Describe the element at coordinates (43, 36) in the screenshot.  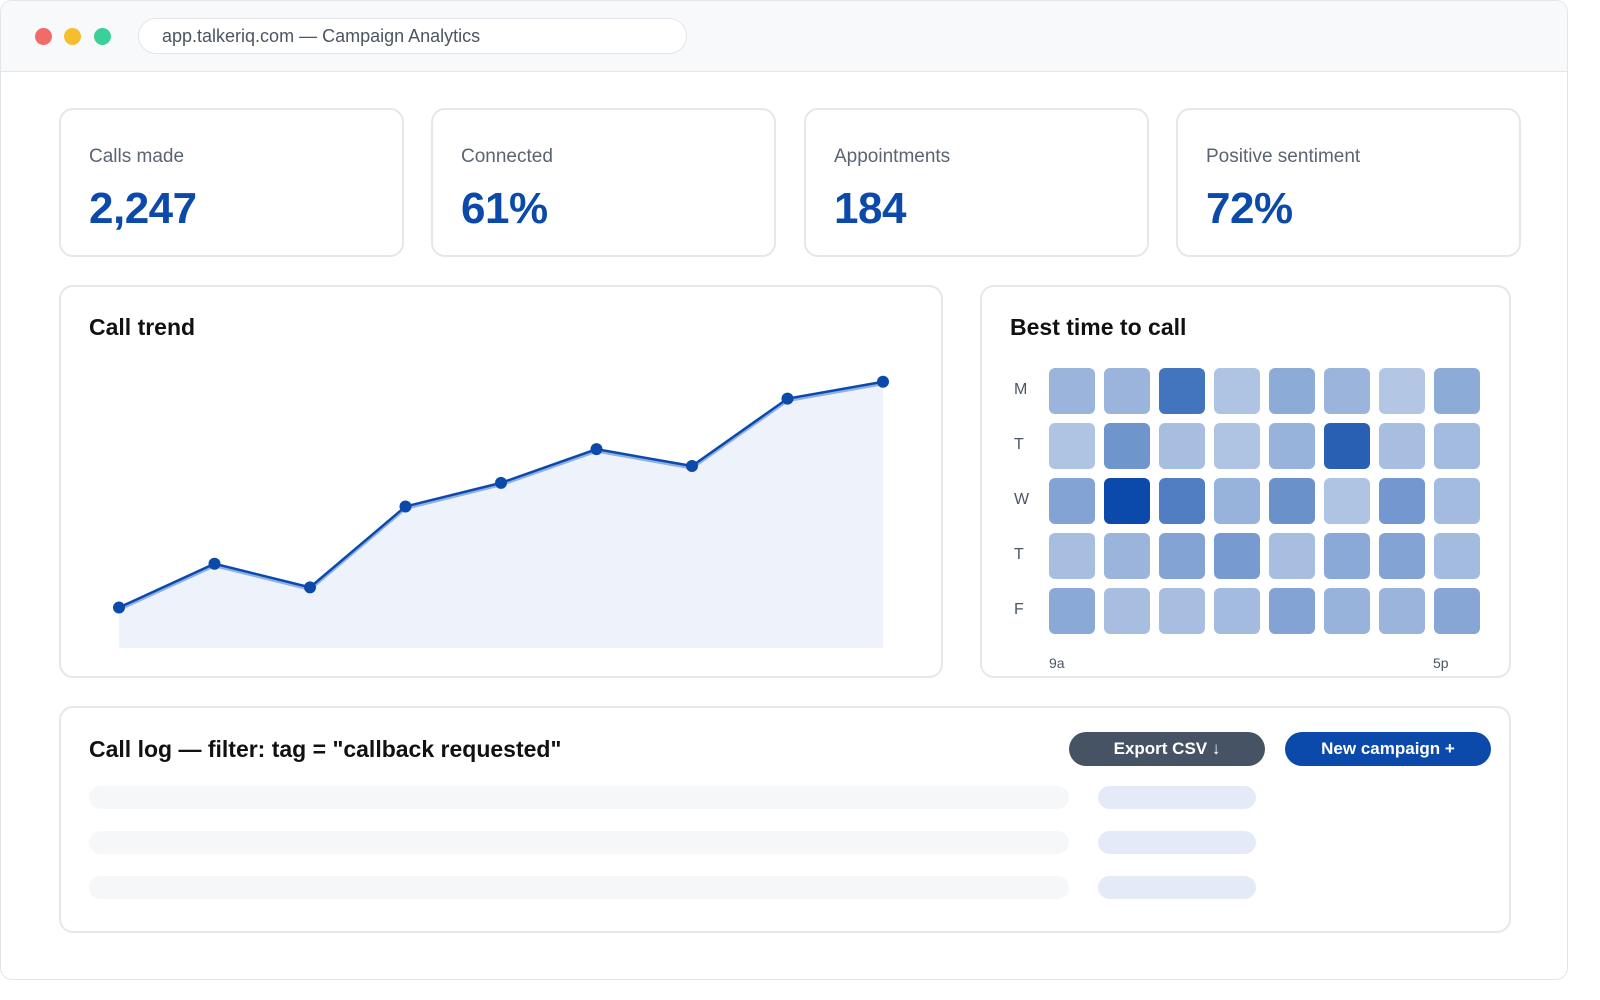
I see `close-window-button` at that location.